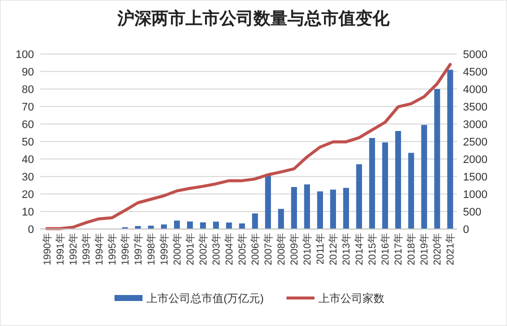  I want to click on x-tick-label: 2008年, so click(282, 249).